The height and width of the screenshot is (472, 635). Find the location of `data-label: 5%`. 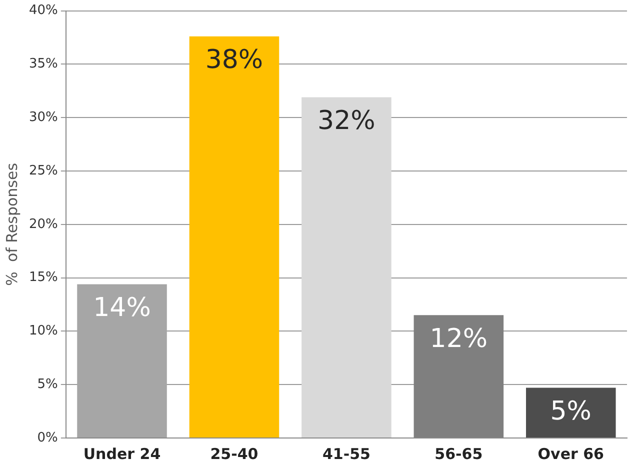

data-label: 5% is located at coordinates (571, 411).